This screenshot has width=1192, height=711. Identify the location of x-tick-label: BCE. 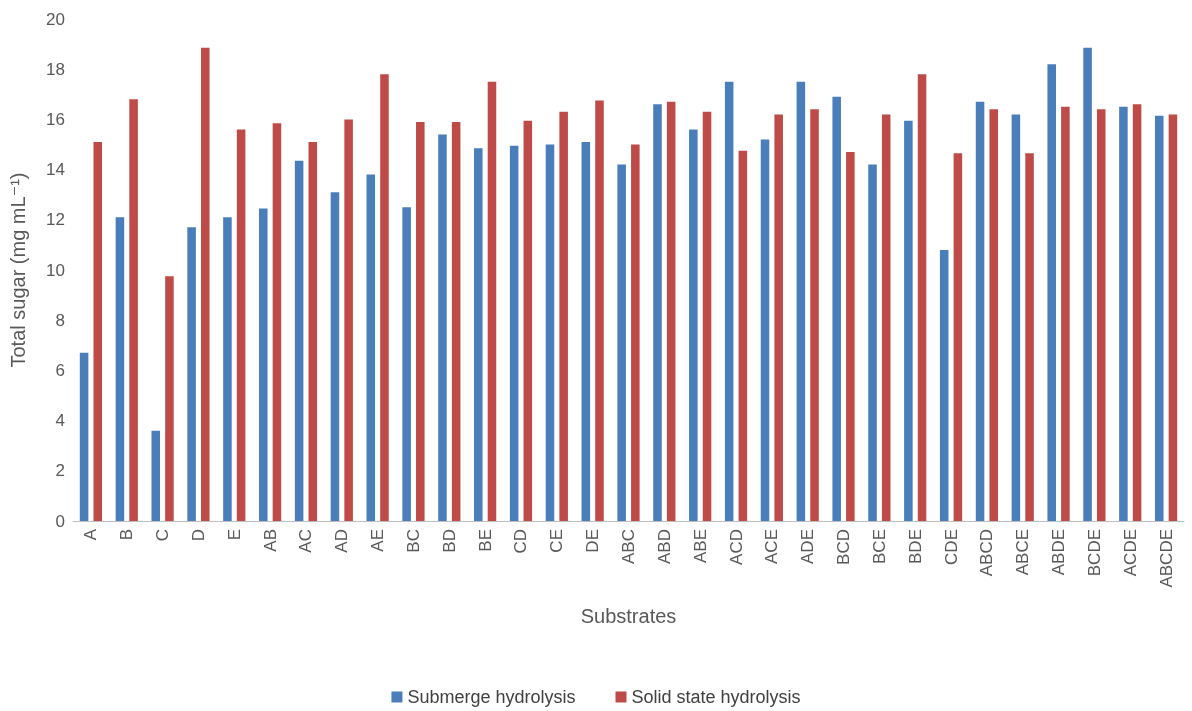
(879, 546).